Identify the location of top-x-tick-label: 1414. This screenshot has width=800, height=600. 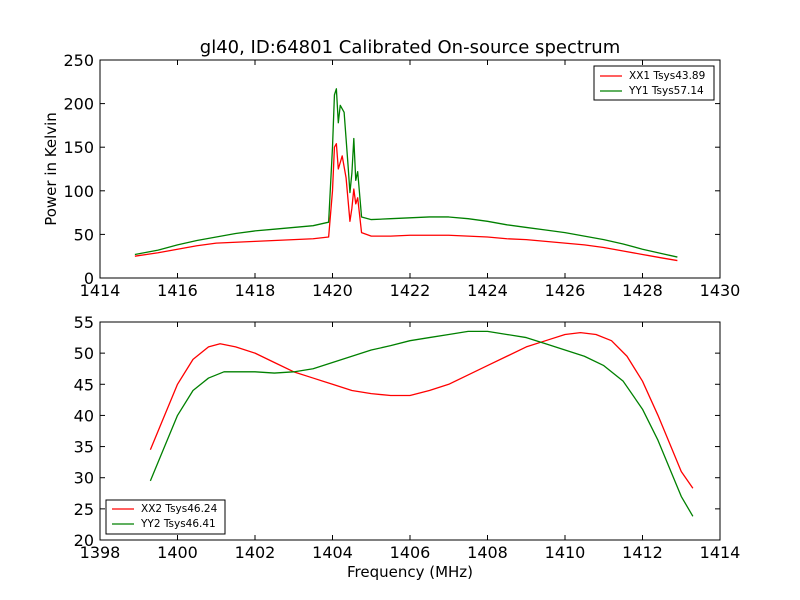
(100, 290).